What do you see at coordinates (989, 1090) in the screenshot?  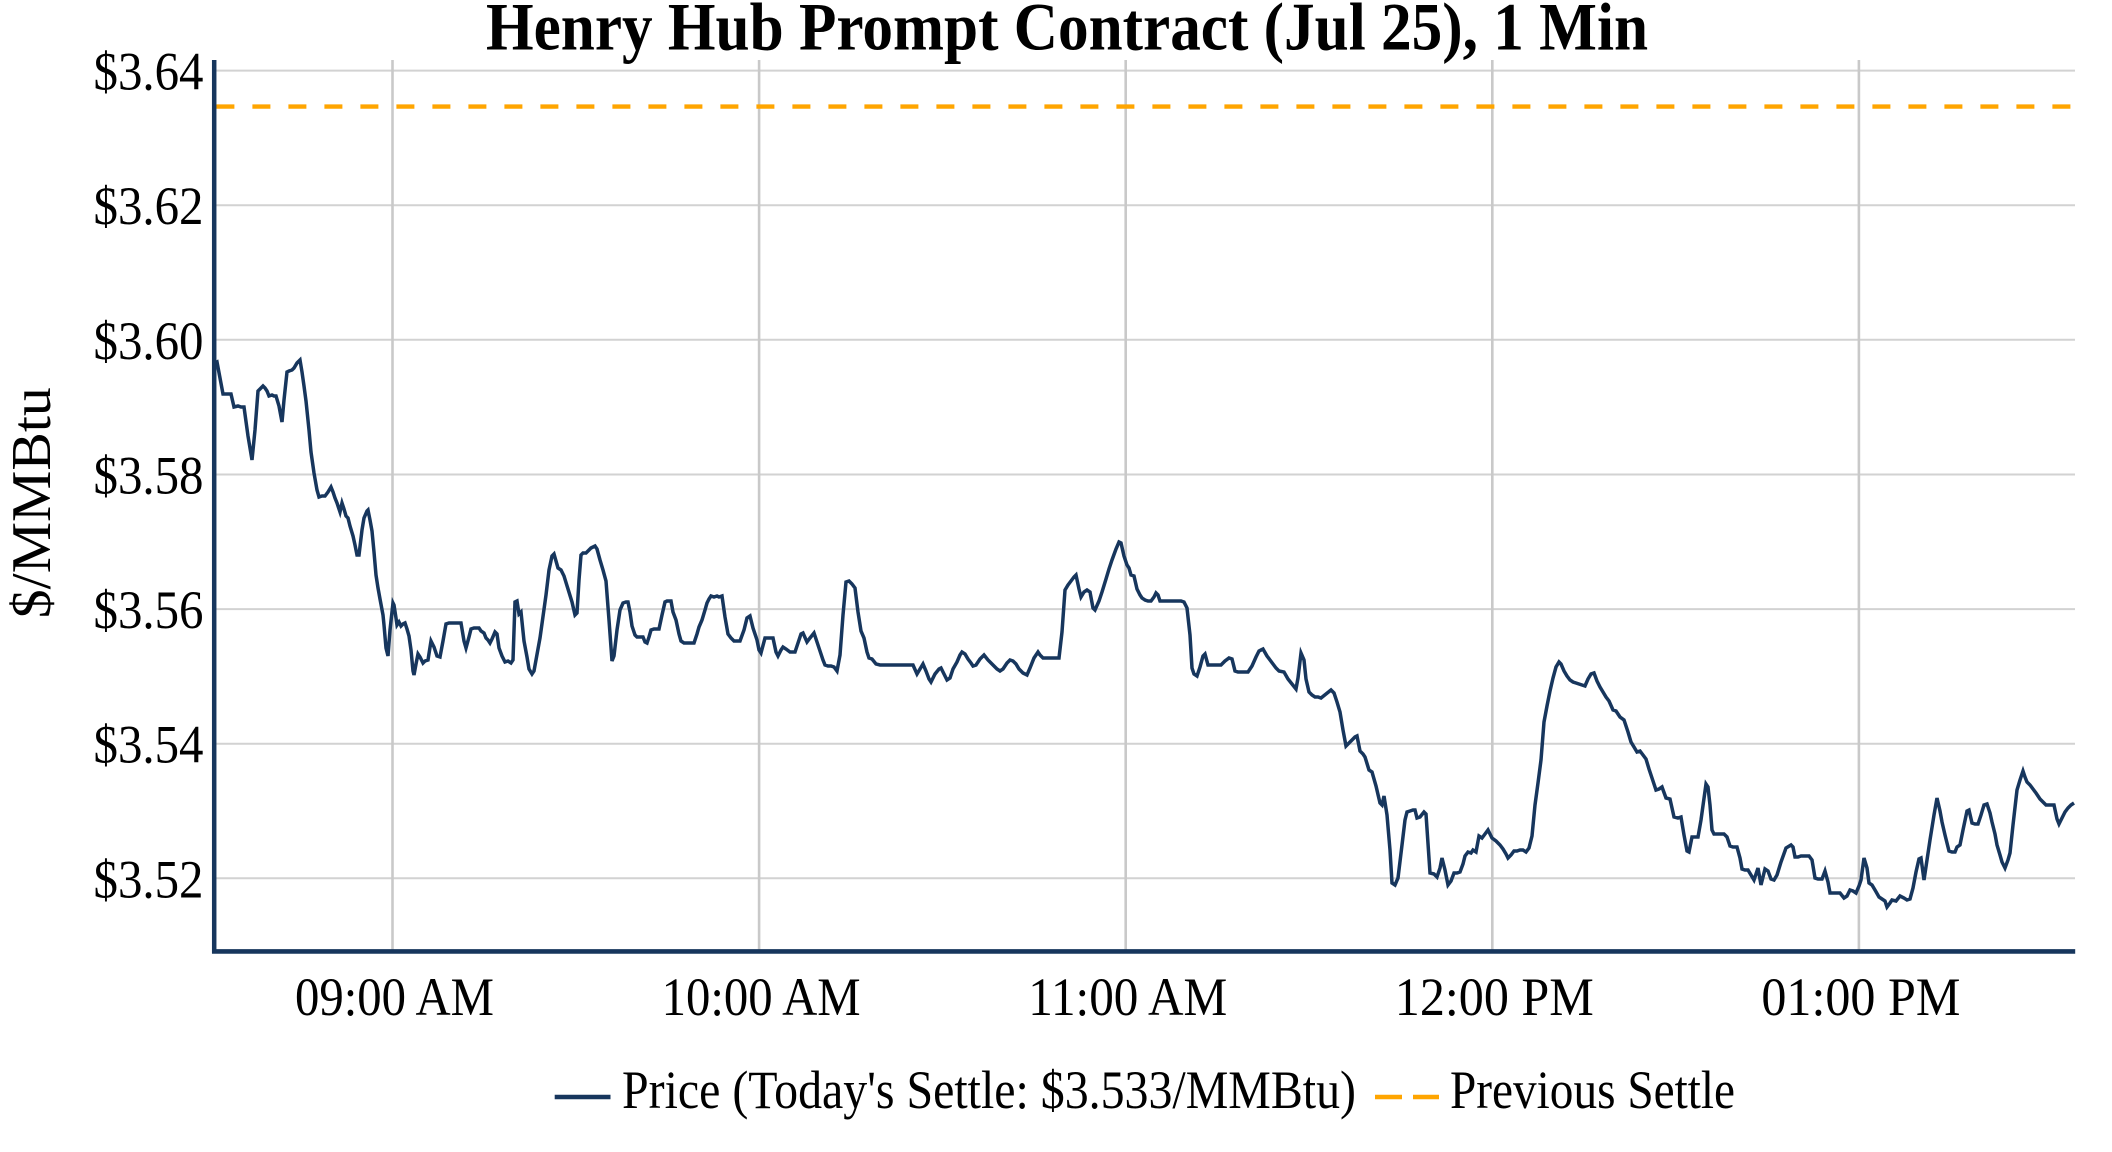 I see `svg-text:Price (Today's Settle: $3.533/: Price (Today's Settle: $3.533/MMBtu)` at bounding box center [989, 1090].